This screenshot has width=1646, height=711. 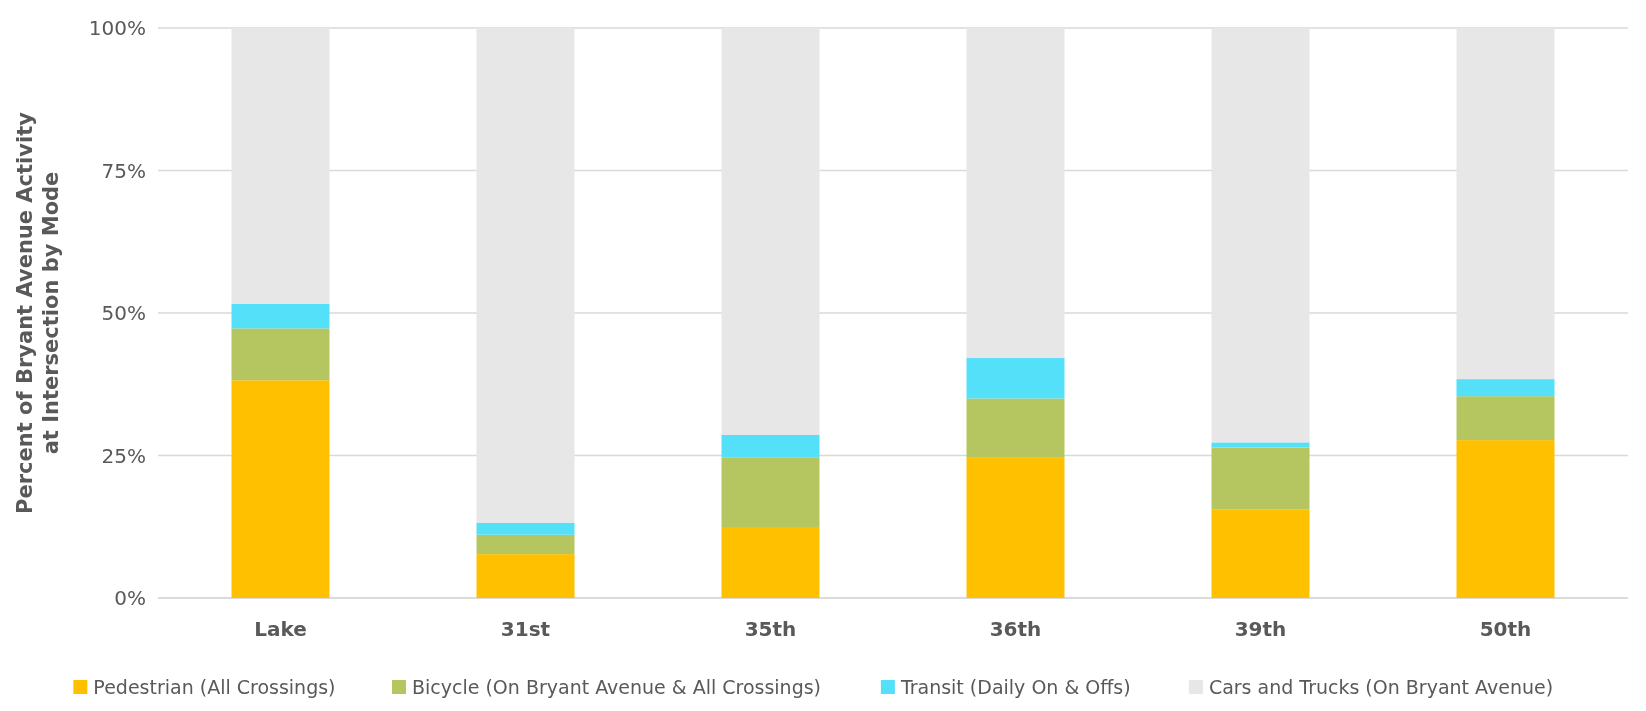 What do you see at coordinates (117, 28) in the screenshot?
I see `y-tick-label: 100%` at bounding box center [117, 28].